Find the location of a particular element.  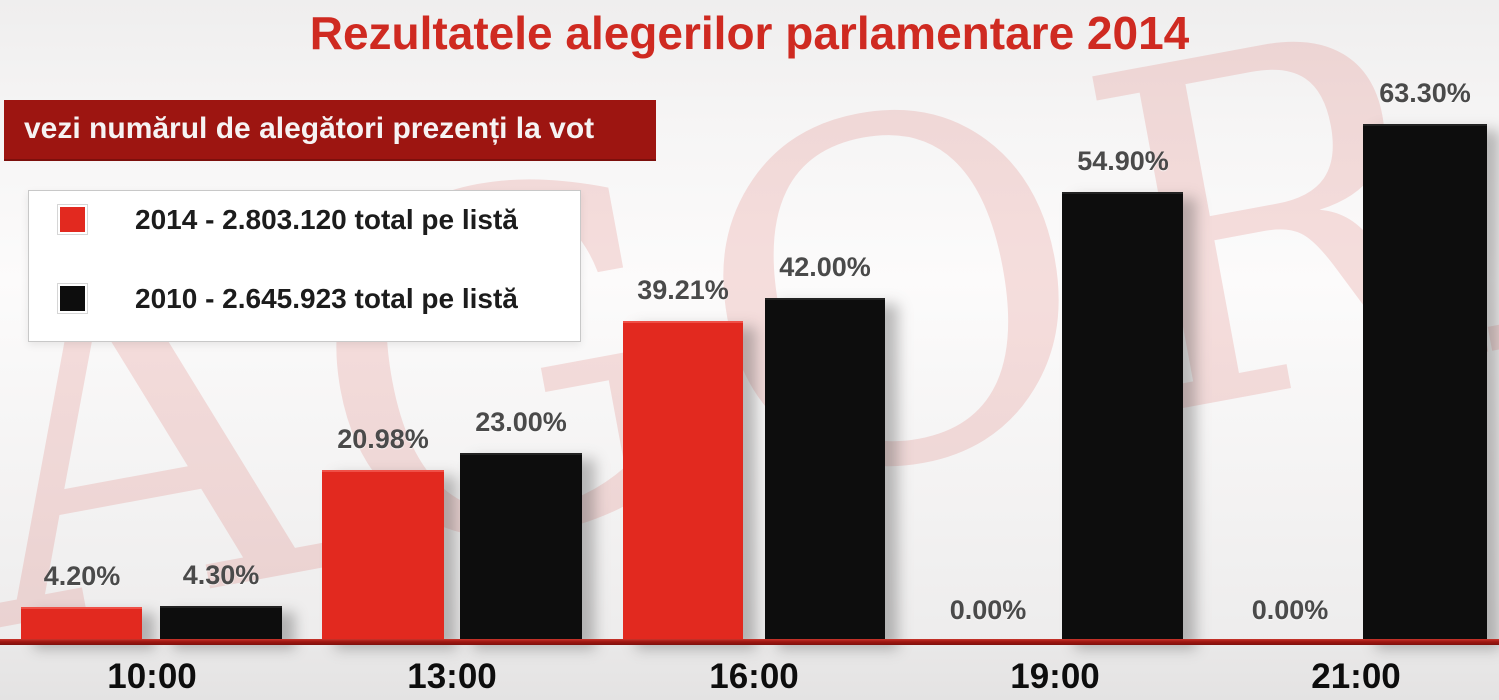

tick-label-1600: 16:00 is located at coordinates (754, 676).